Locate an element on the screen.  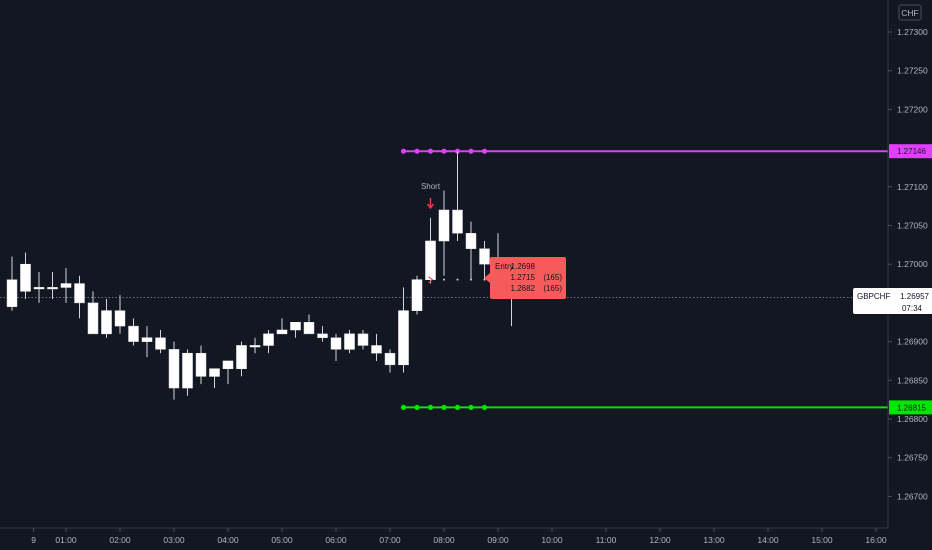
time-tick-label: 03:00 is located at coordinates (174, 540).